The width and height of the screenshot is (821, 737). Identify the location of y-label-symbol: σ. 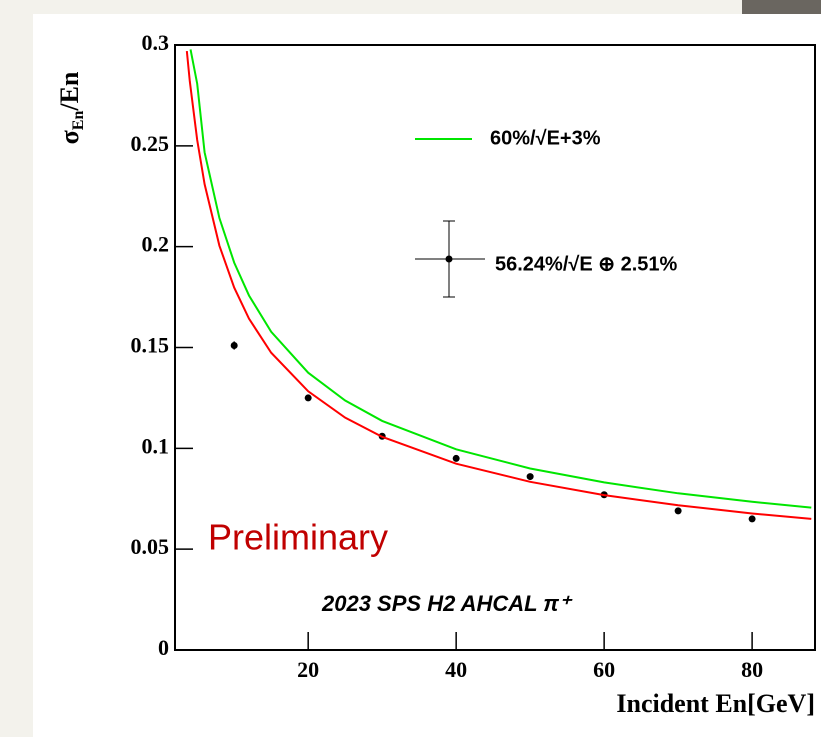
(69, 137).